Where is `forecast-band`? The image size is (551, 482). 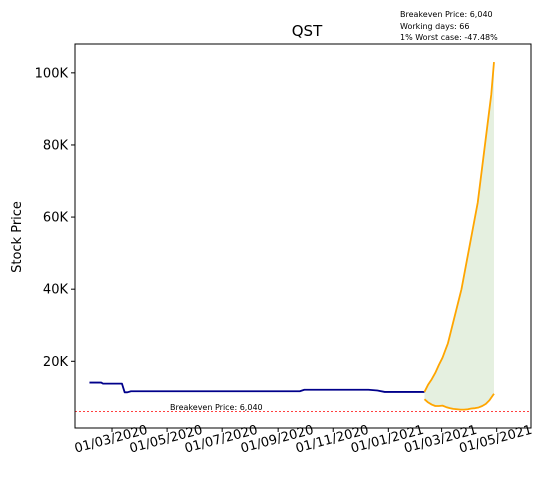 forecast-band is located at coordinates (459, 236).